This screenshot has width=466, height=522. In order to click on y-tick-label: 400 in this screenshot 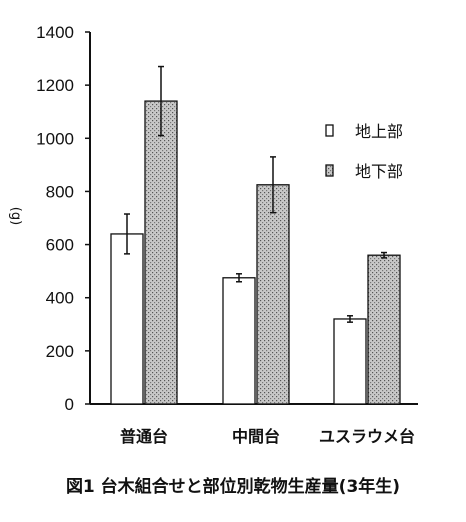, I will do `click(60, 298)`.